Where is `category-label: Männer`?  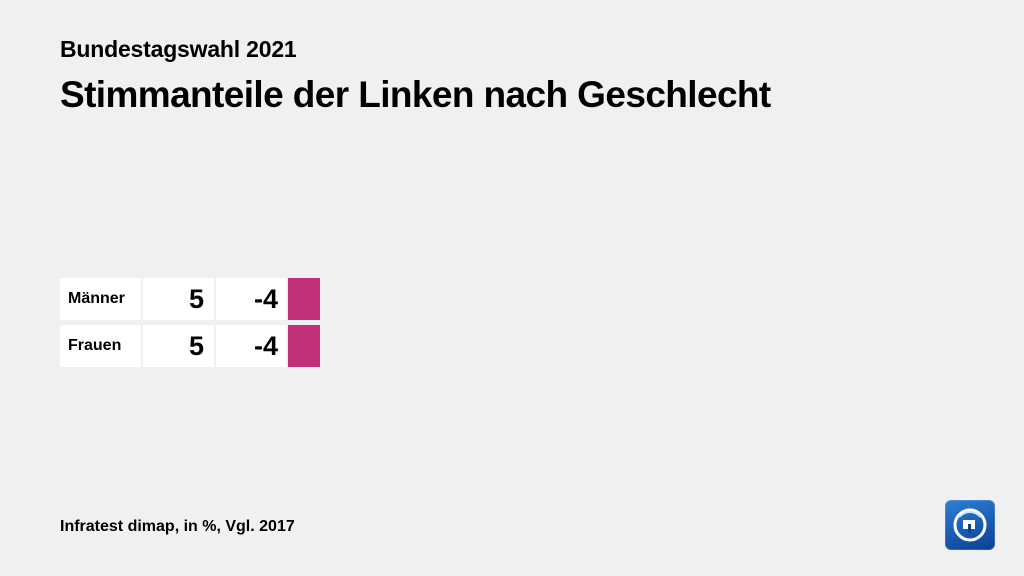 category-label: Männer is located at coordinates (100, 299).